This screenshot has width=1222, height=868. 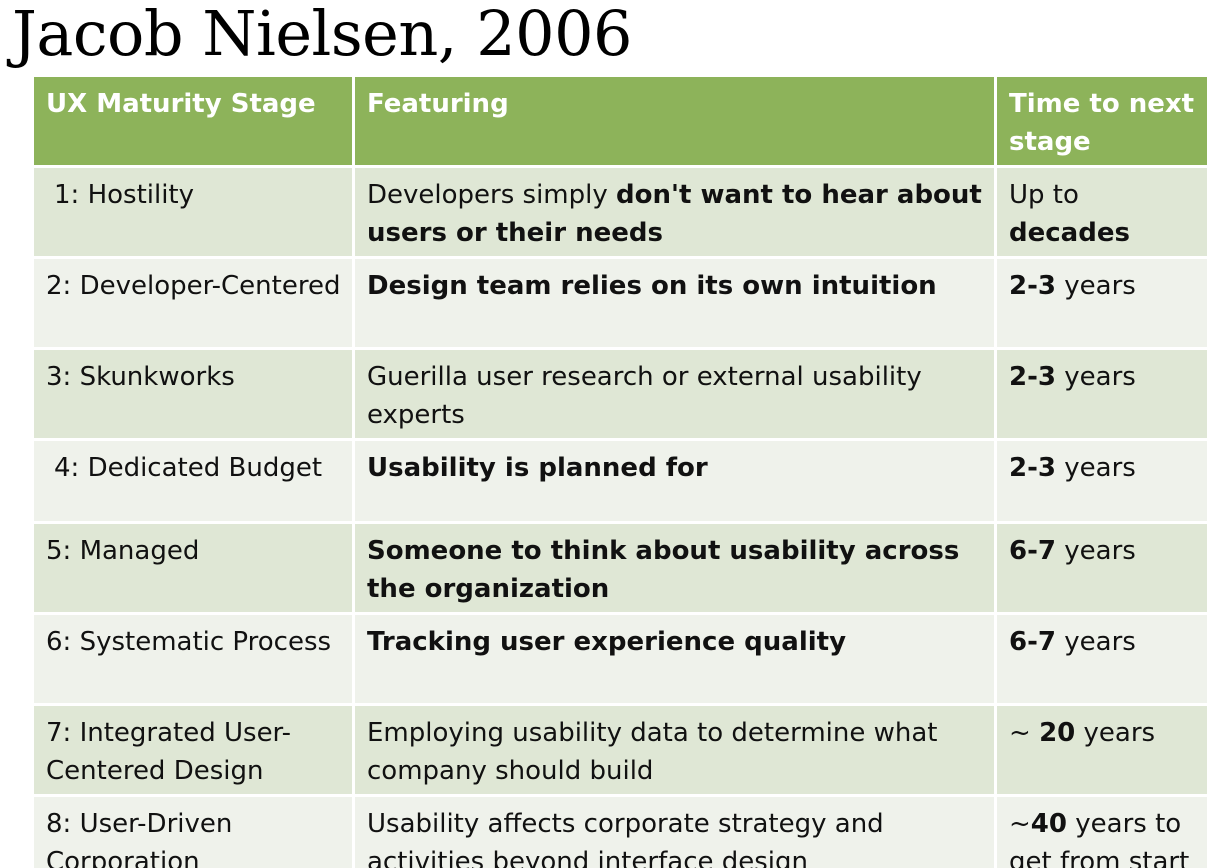 What do you see at coordinates (1048, 824) in the screenshot?
I see `time-value: 40` at bounding box center [1048, 824].